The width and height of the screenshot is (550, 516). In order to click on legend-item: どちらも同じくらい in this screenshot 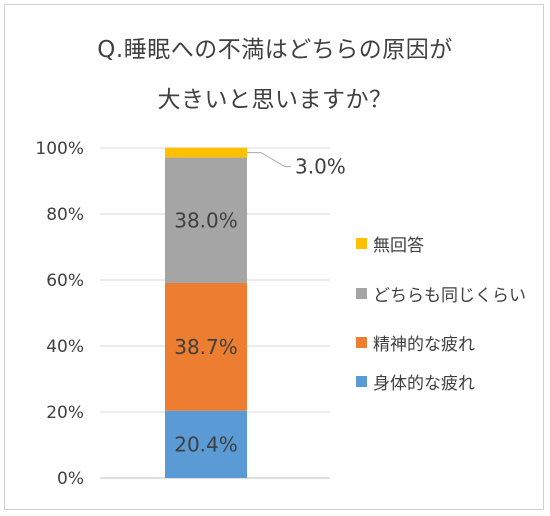, I will do `click(441, 294)`.